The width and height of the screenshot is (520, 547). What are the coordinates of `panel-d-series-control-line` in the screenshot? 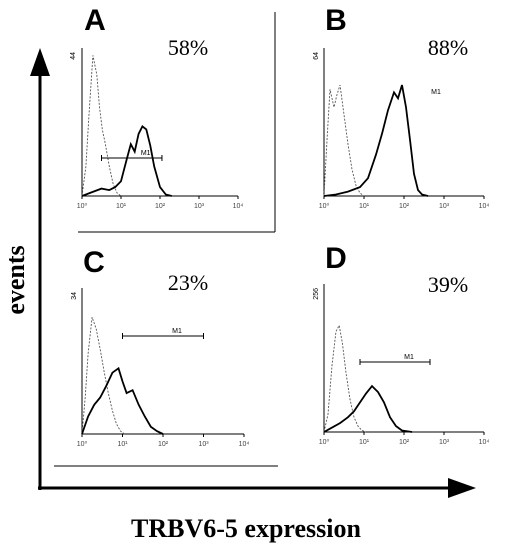 It's located at (345, 378).